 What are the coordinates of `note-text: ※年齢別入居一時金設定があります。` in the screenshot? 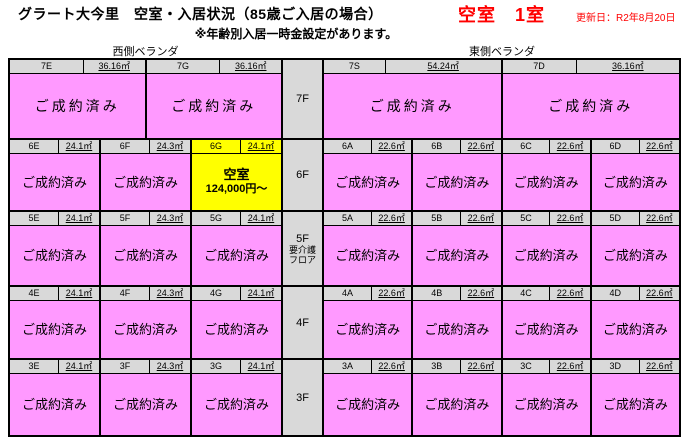 It's located at (296, 34).